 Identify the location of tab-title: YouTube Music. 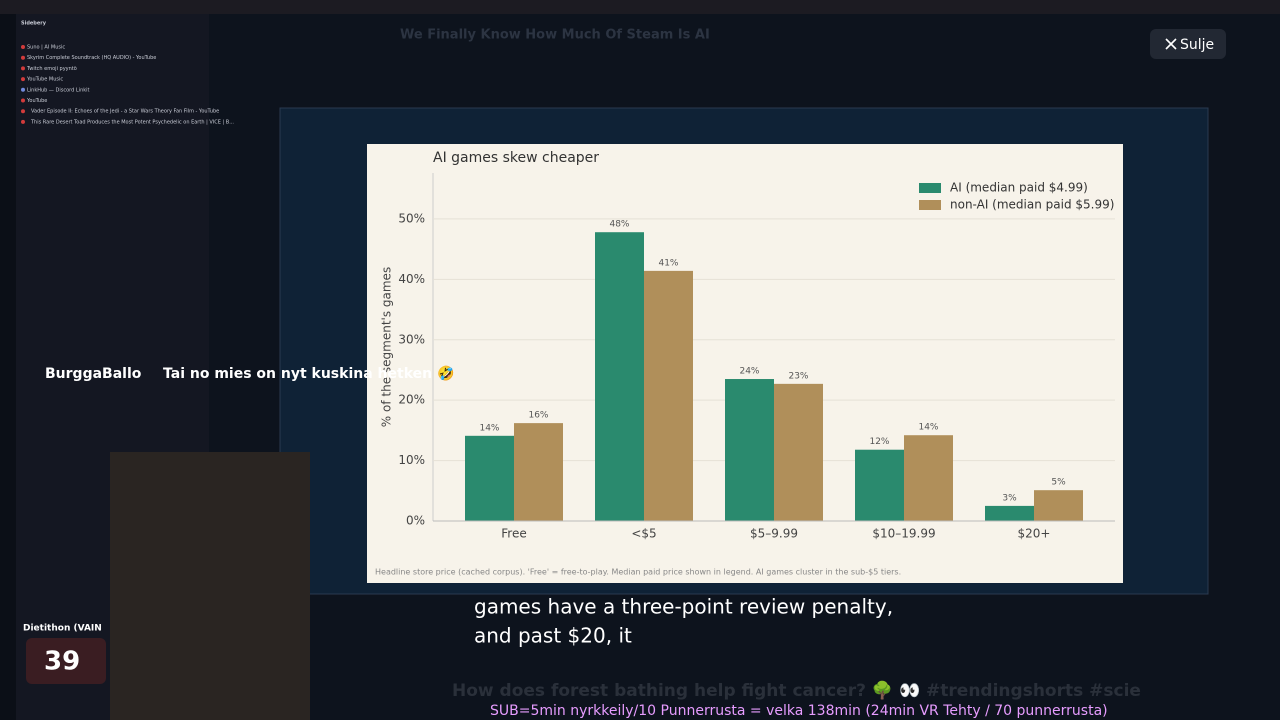
(44, 80).